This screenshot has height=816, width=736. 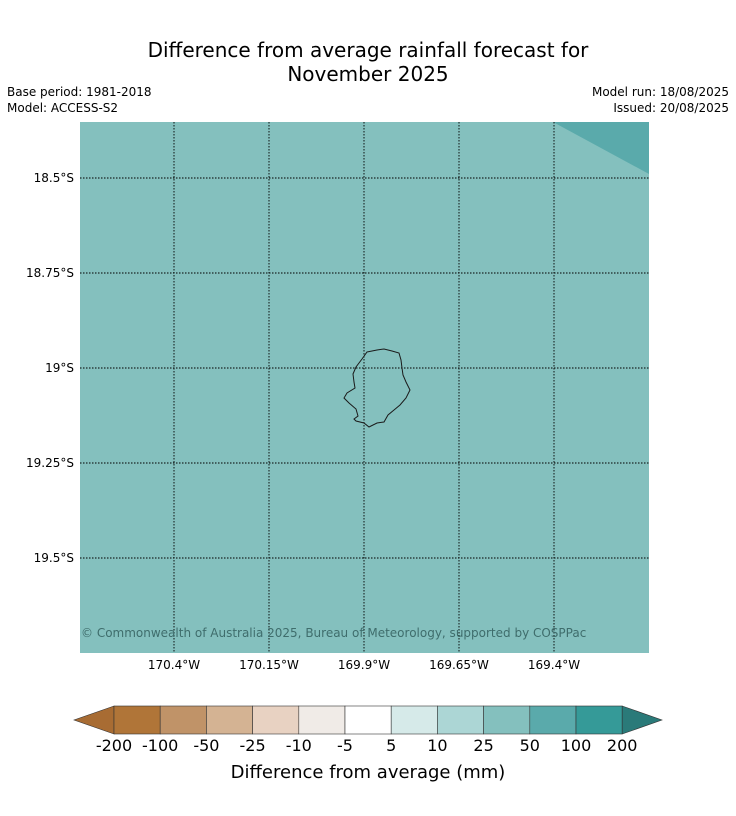 What do you see at coordinates (459, 665) in the screenshot?
I see `longitude-label: 169.65°W` at bounding box center [459, 665].